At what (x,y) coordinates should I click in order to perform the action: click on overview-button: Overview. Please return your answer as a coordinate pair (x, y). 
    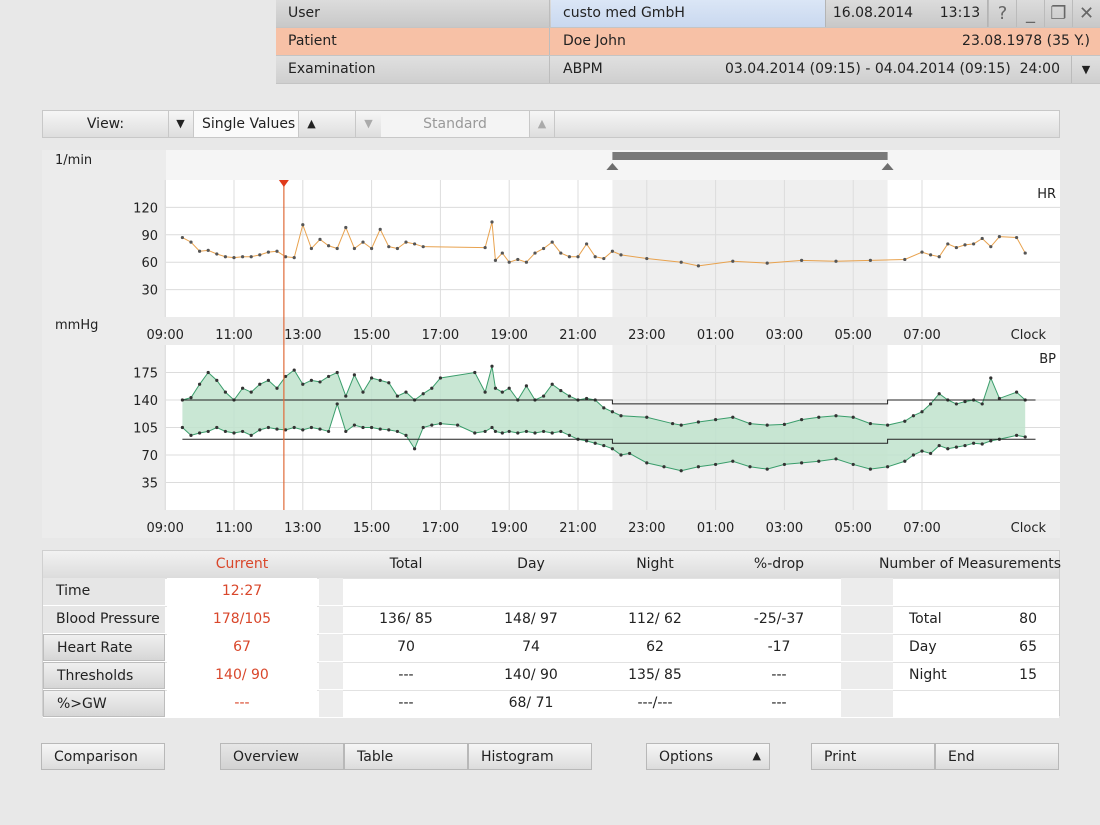
    Looking at the image, I should click on (282, 756).